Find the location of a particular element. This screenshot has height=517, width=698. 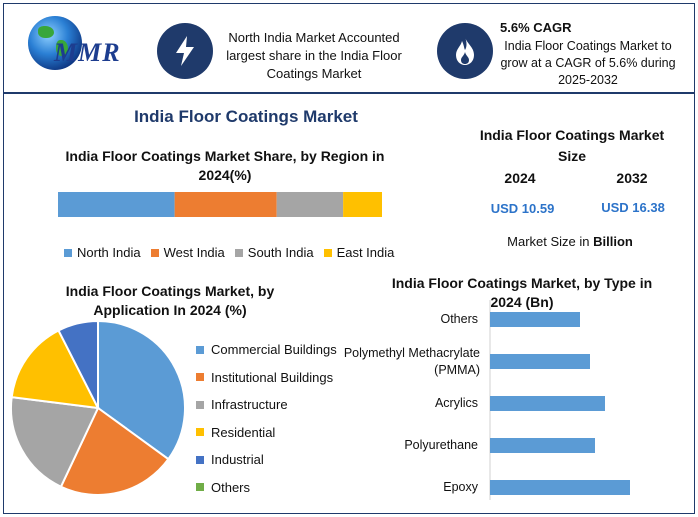

bar-segment-west-india is located at coordinates (225, 204).